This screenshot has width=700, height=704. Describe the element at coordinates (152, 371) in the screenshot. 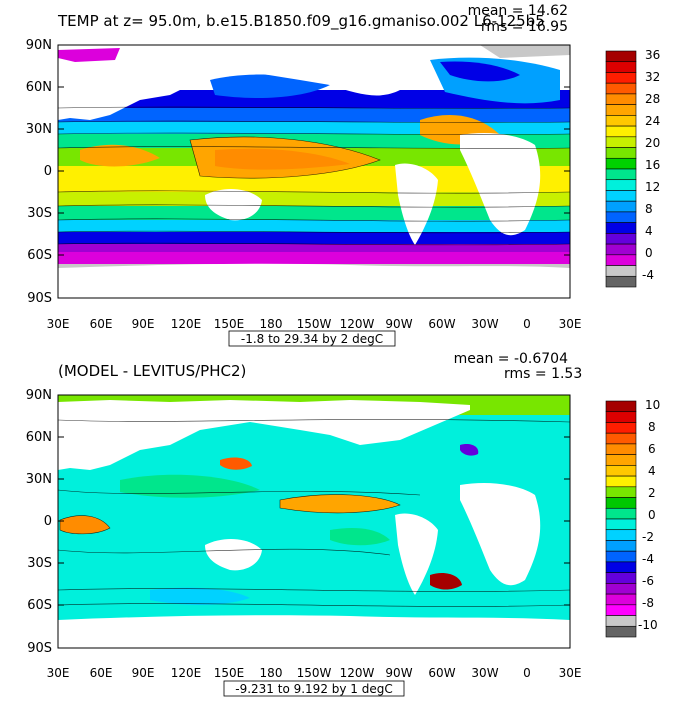

I see `panel-title: (MODEL - LEVITUS/PHC2)` at that location.